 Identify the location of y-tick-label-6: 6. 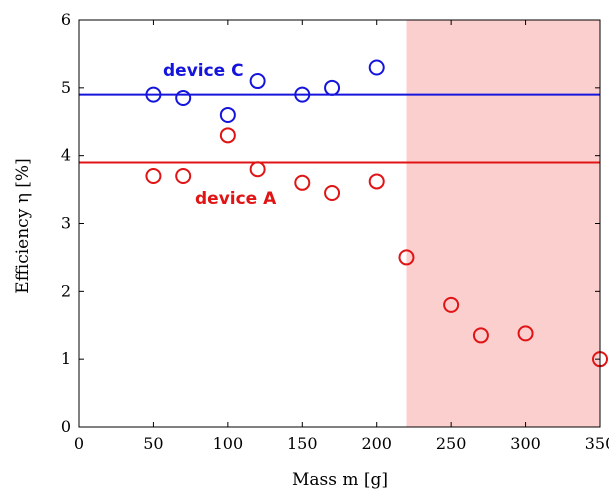
(66, 19).